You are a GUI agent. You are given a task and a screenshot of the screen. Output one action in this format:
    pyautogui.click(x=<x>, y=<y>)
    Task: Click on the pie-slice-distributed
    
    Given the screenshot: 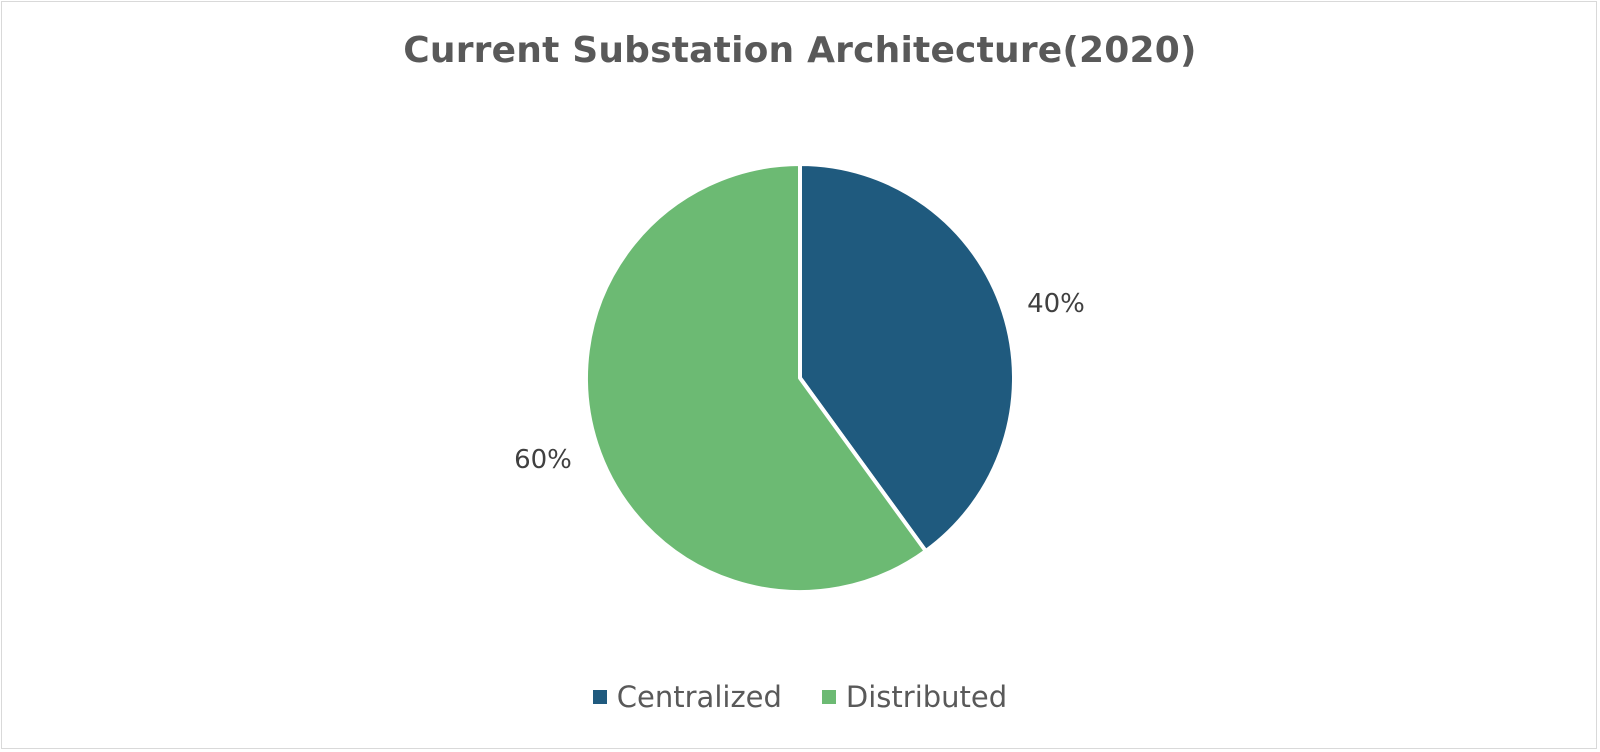 What is the action you would take?
    pyautogui.click(x=756, y=378)
    